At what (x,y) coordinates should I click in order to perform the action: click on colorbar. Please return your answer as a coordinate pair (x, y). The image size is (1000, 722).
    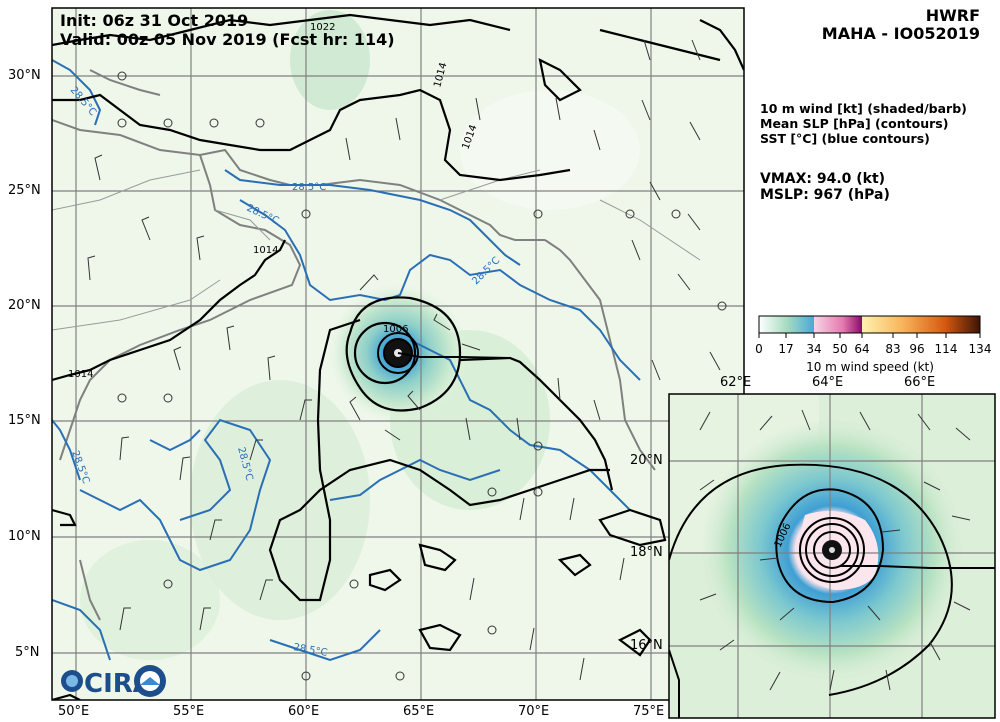
    Looking at the image, I should click on (869, 326).